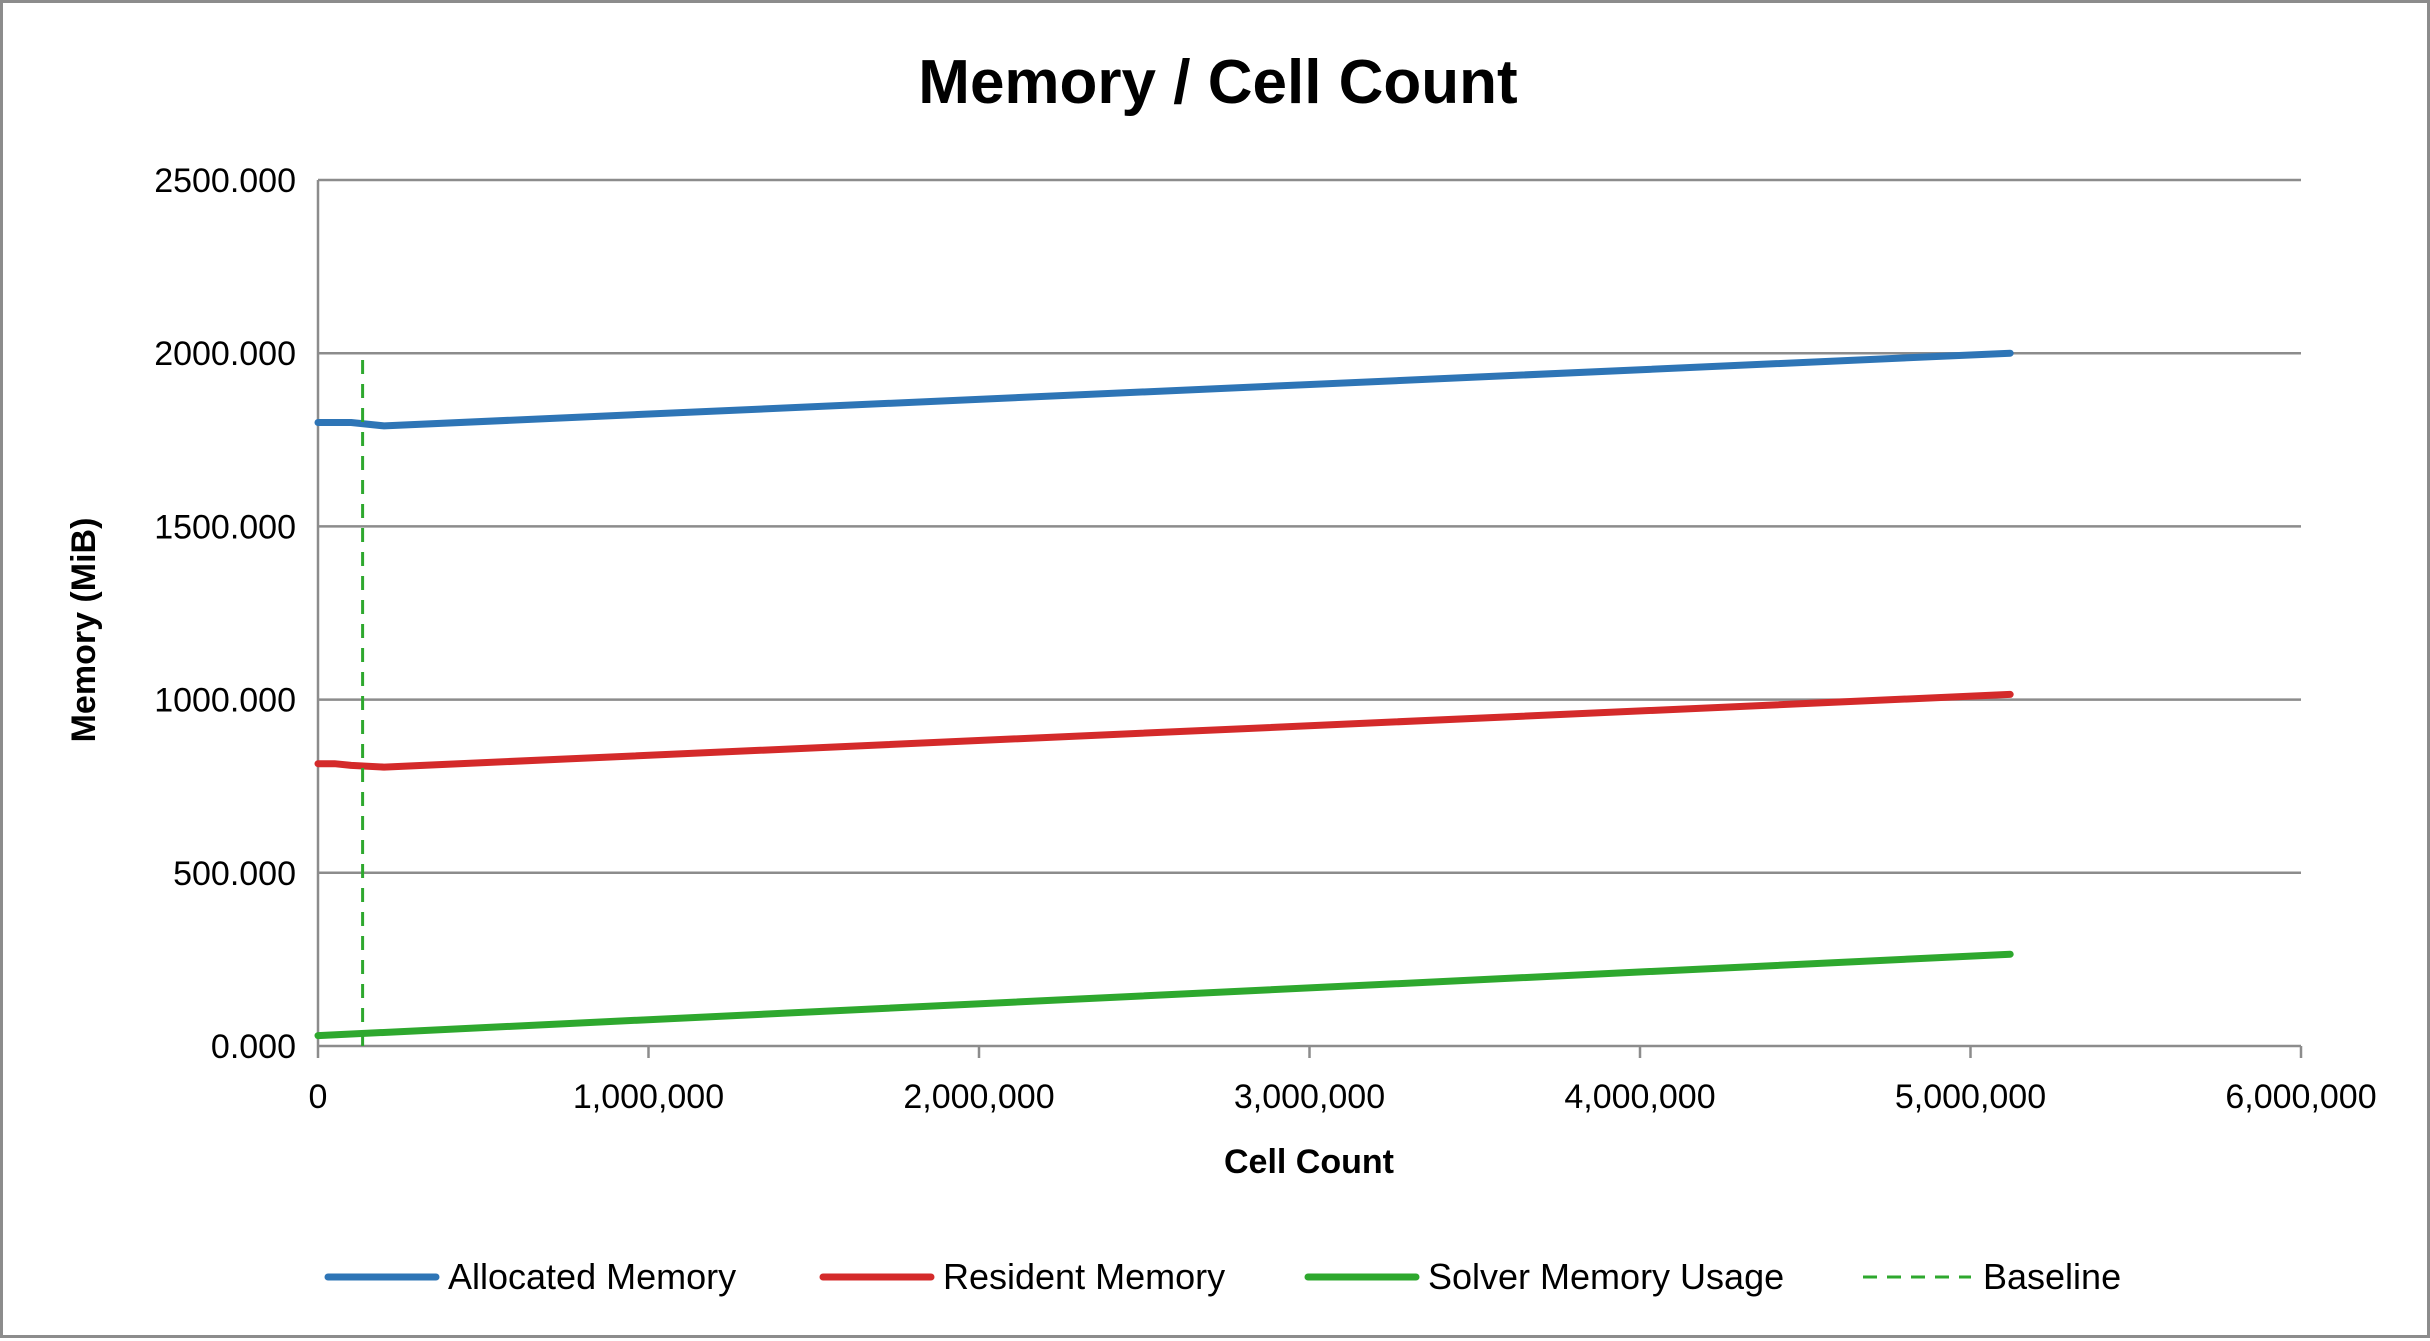 Image resolution: width=2430 pixels, height=1341 pixels. What do you see at coordinates (225, 527) in the screenshot?
I see `y-tick-label: 1500.000` at bounding box center [225, 527].